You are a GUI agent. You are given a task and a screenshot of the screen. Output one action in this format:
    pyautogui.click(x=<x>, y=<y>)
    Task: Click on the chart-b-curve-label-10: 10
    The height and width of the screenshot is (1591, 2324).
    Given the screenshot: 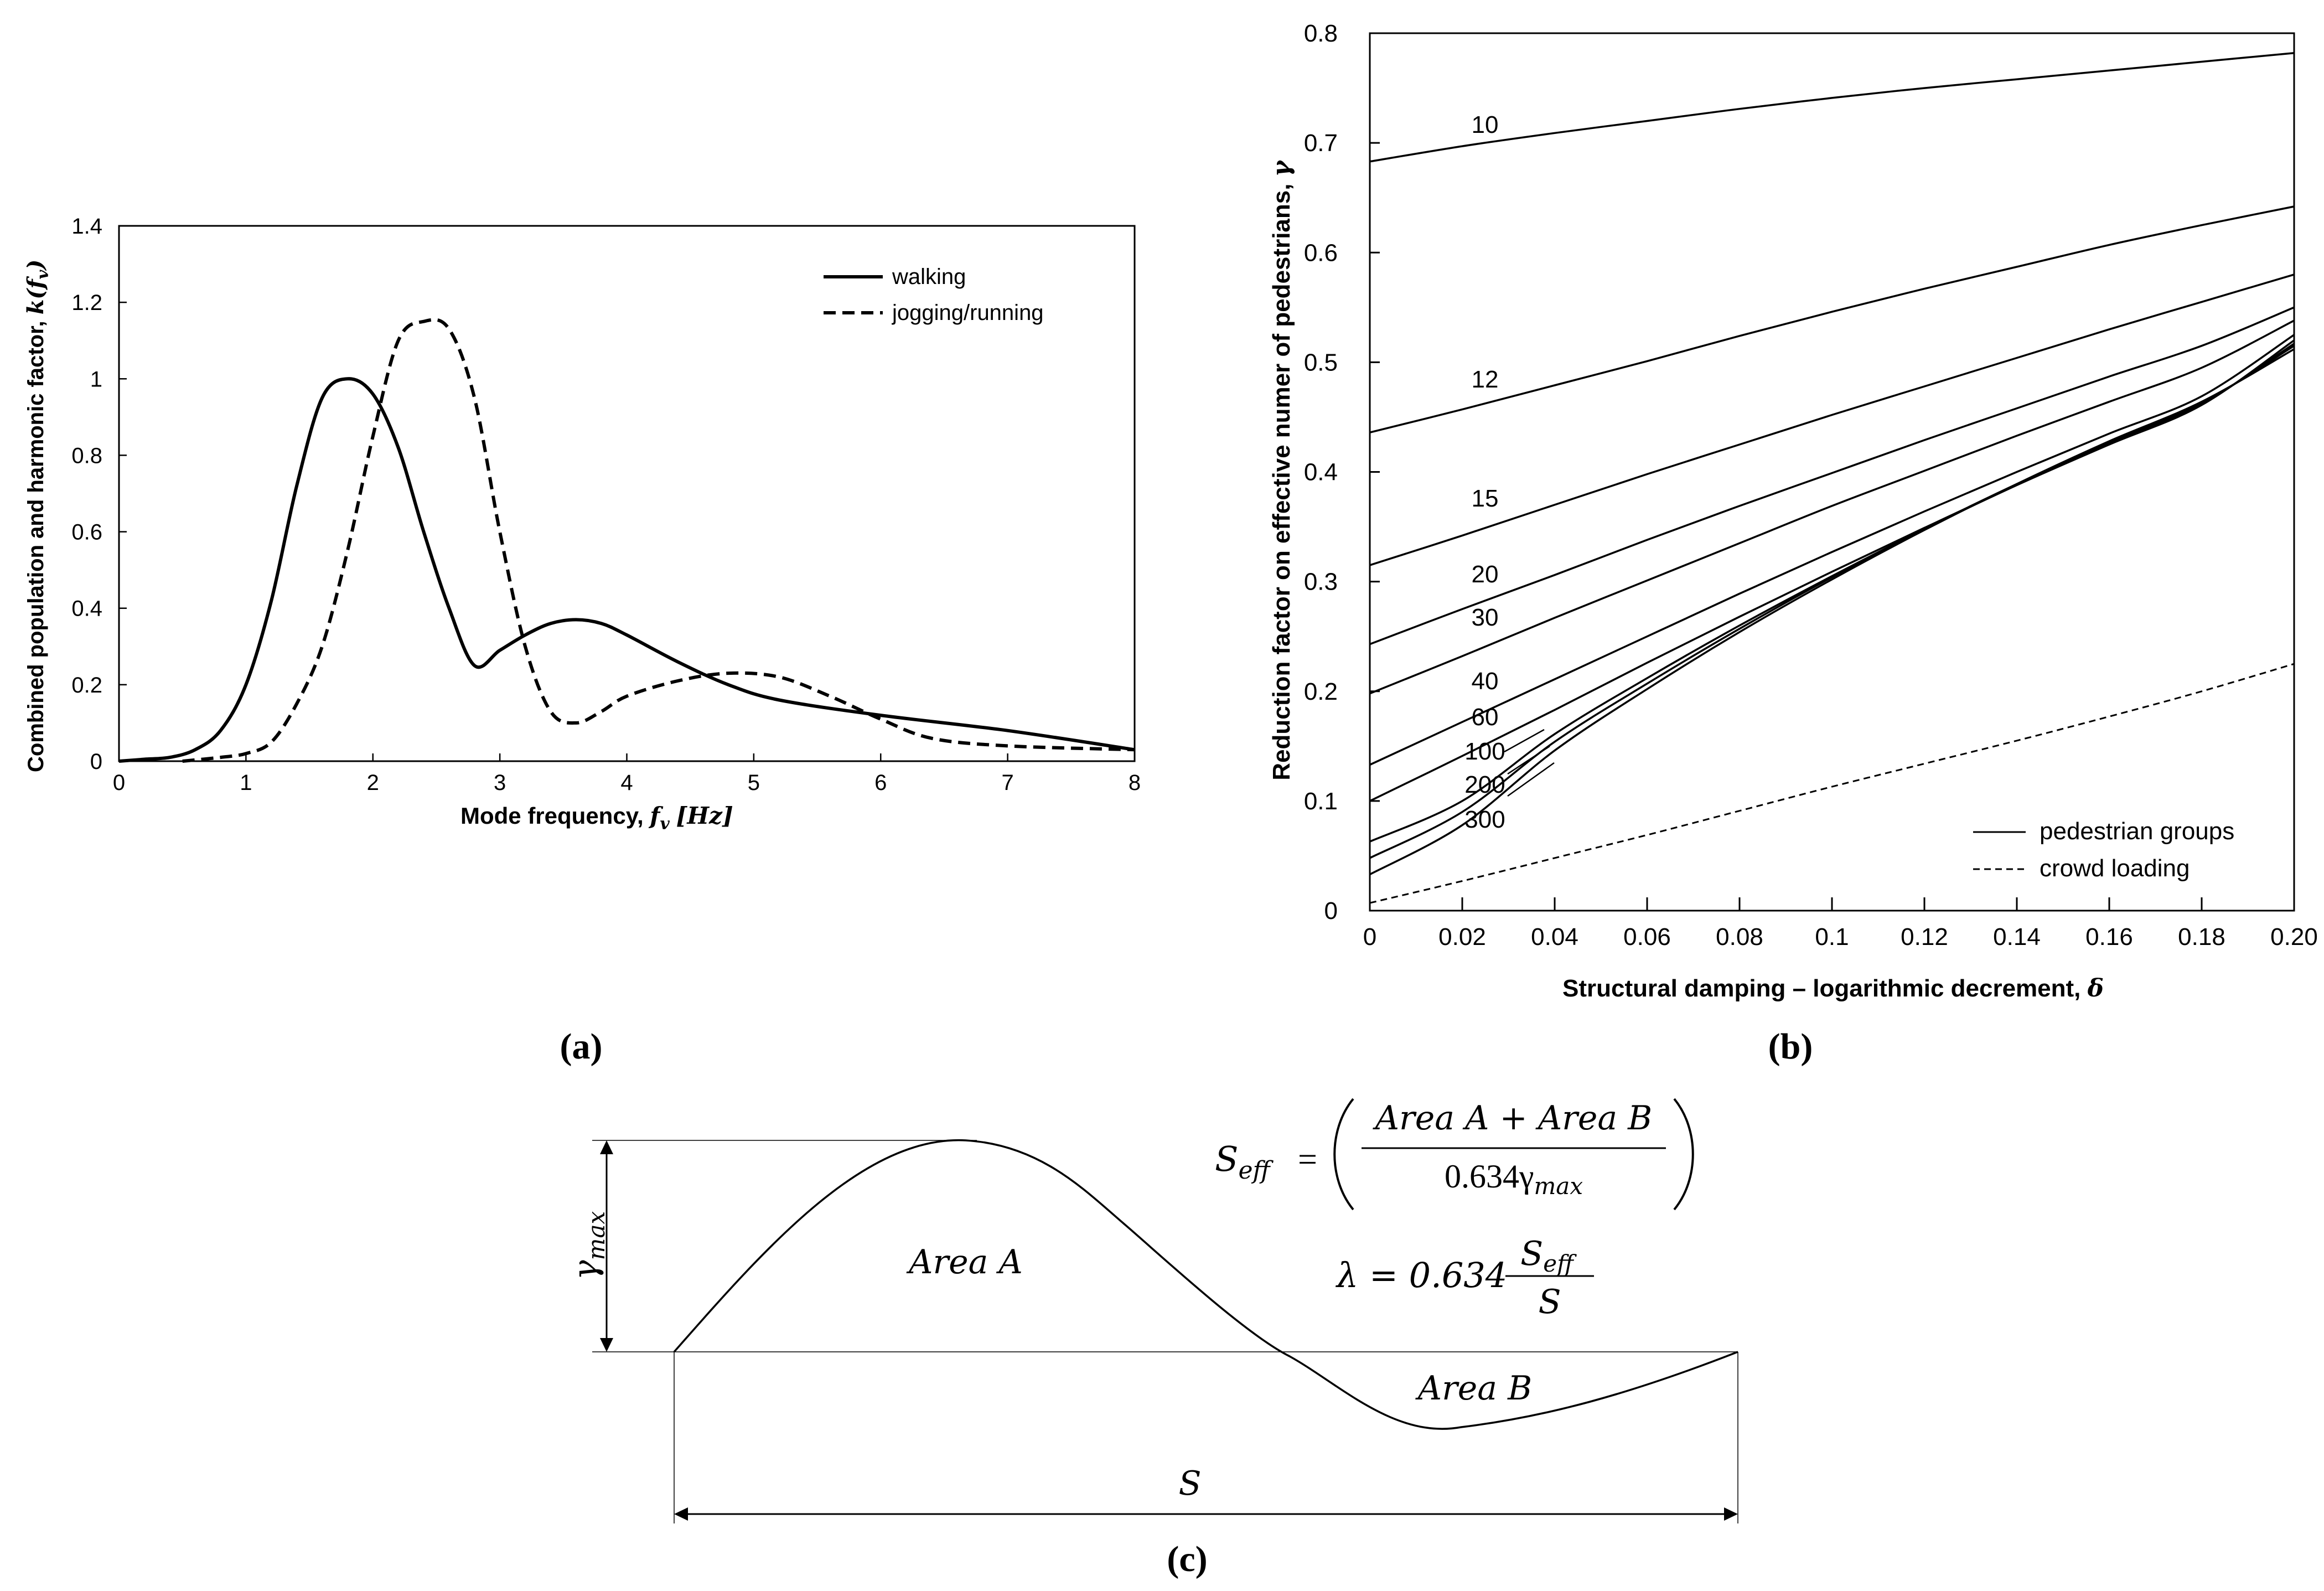 What is the action you would take?
    pyautogui.click(x=1485, y=125)
    